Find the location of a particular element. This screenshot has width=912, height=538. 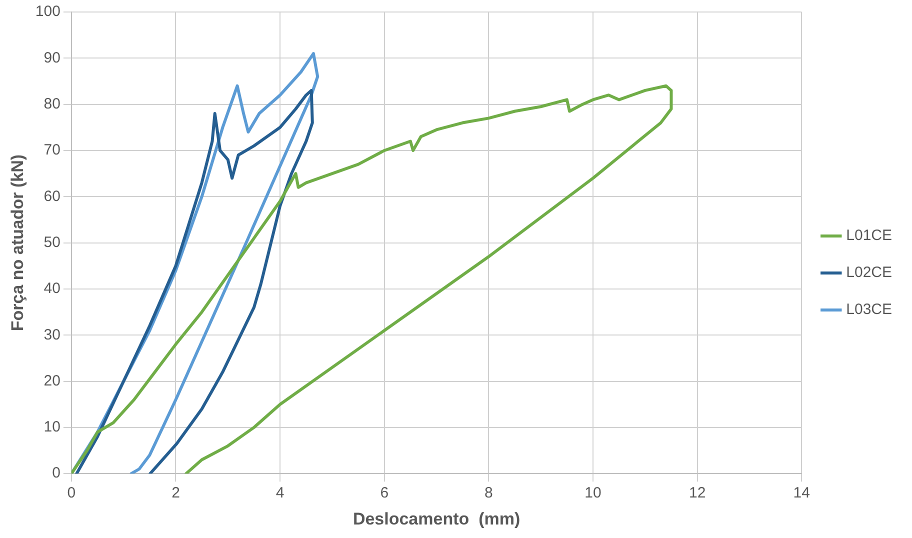

y-tick-label: 0 is located at coordinates (56, 473).